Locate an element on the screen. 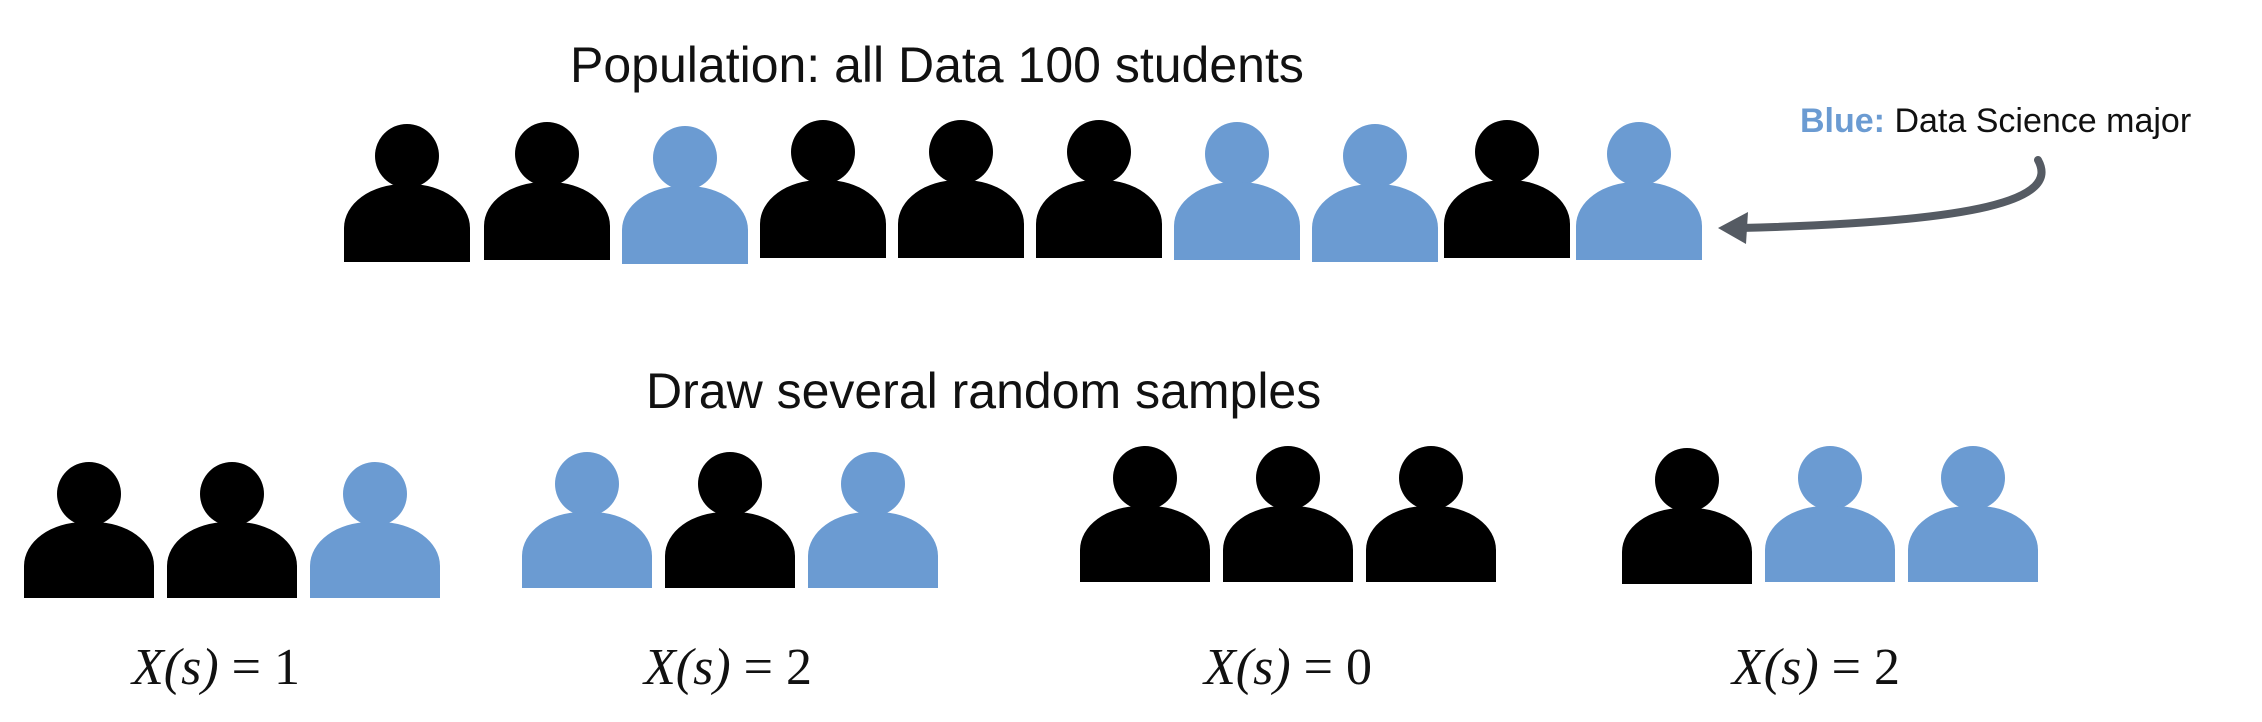  sample-statistic-label: X(s) = 0 is located at coordinates (1288, 667).